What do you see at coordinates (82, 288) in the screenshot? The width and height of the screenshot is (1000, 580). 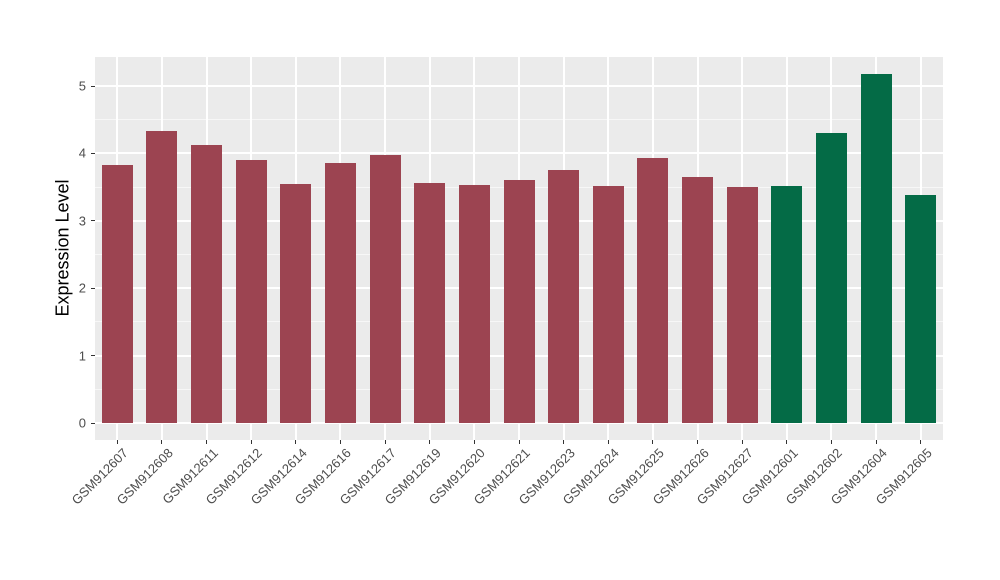 I see `y-tick-label: 2` at bounding box center [82, 288].